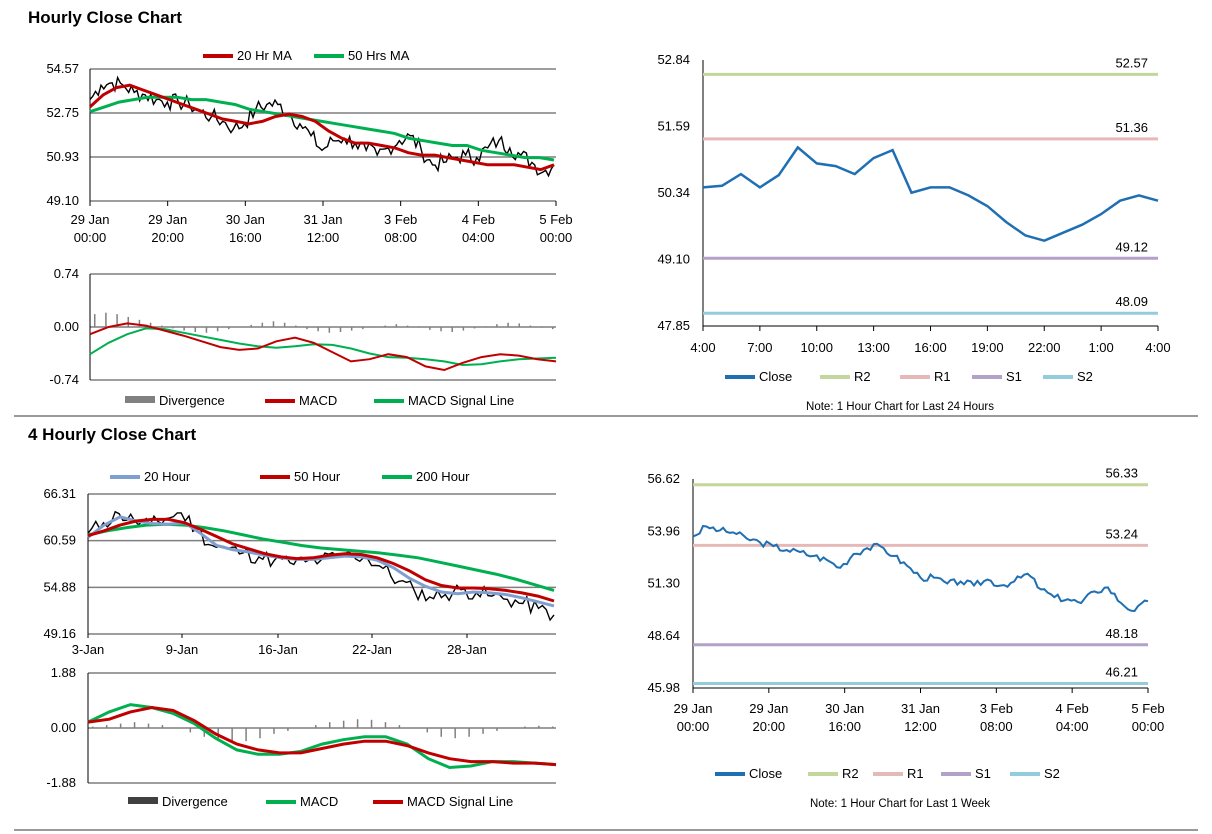  I want to click on x-tick-label: 5 Feb, so click(1147, 708).